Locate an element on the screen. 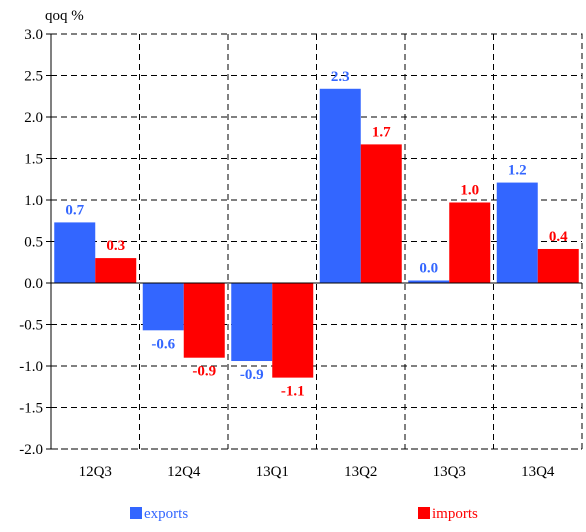 The width and height of the screenshot is (586, 532). data-label-exports: 2.3 is located at coordinates (340, 77).